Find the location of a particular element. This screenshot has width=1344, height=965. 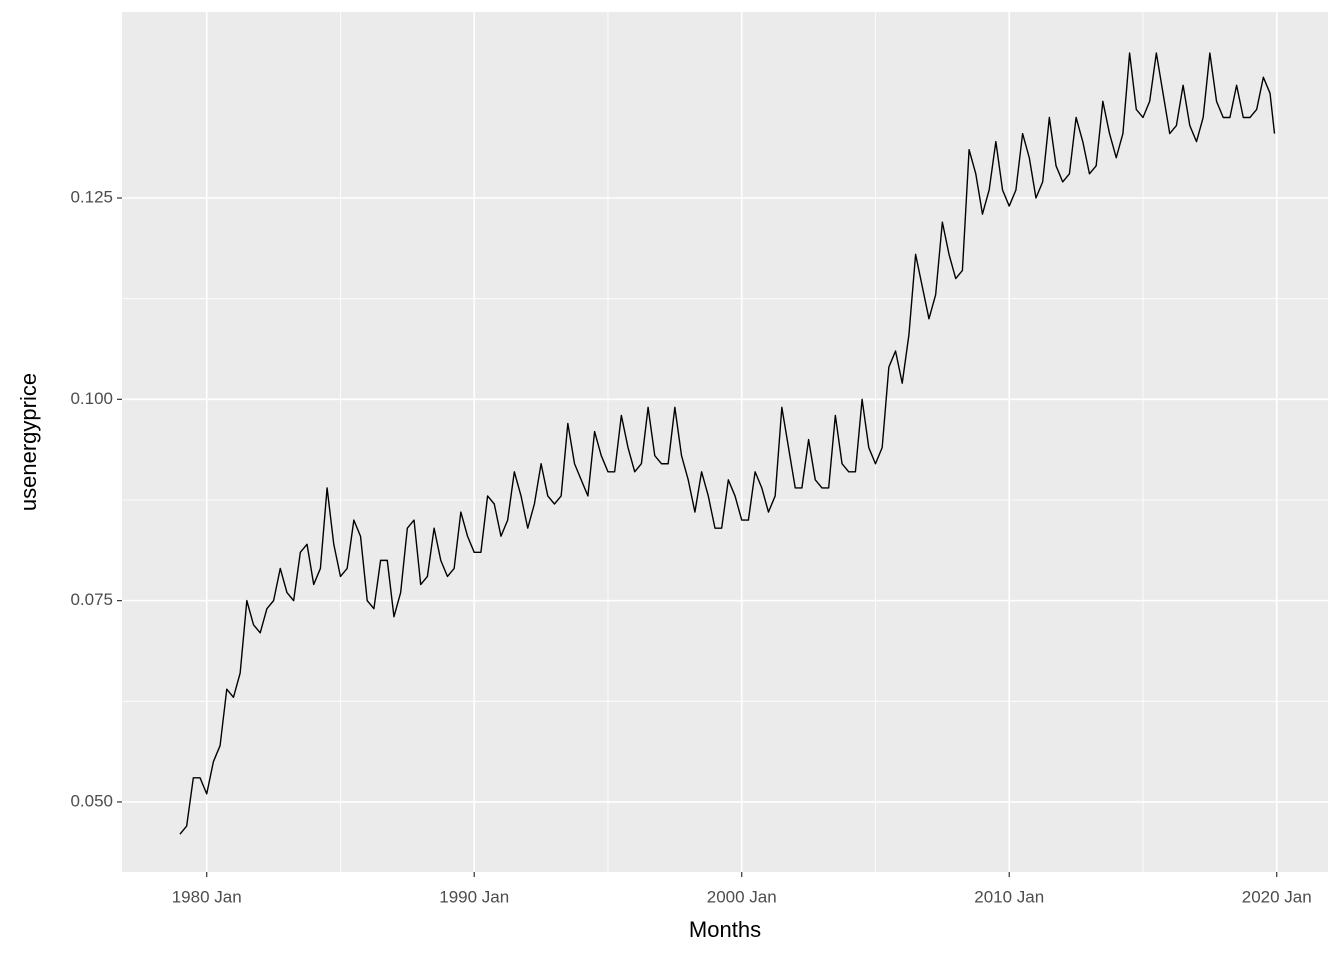

x-tick-label: 2020 Jan is located at coordinates (1277, 896).